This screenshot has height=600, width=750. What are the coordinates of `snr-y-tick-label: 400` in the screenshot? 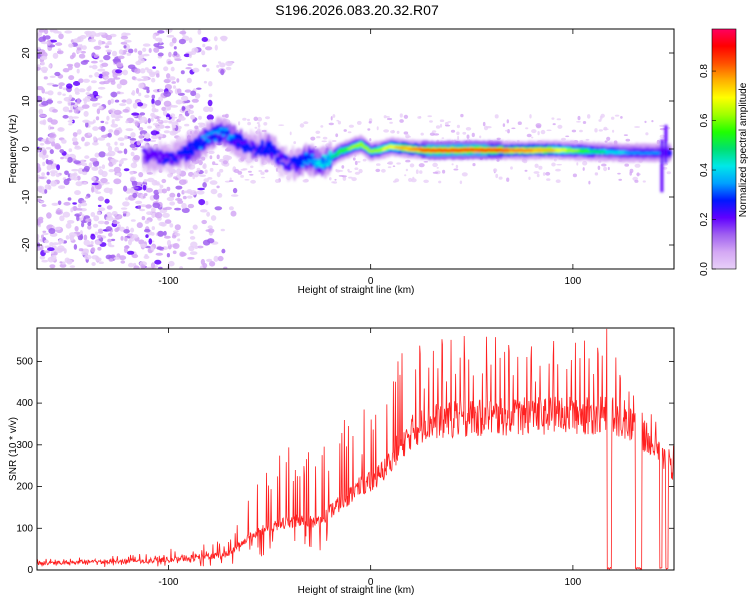 It's located at (24, 403).